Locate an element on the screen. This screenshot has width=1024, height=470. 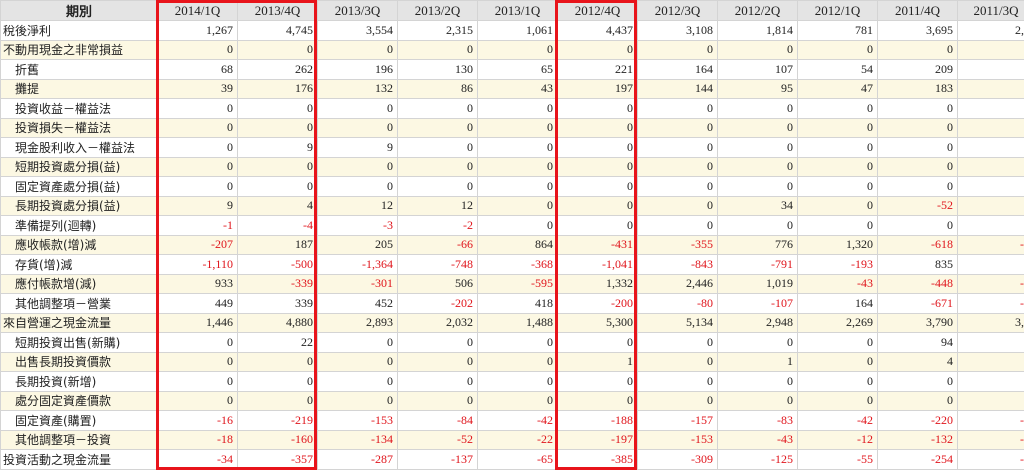
cell: -84 is located at coordinates (437, 420).